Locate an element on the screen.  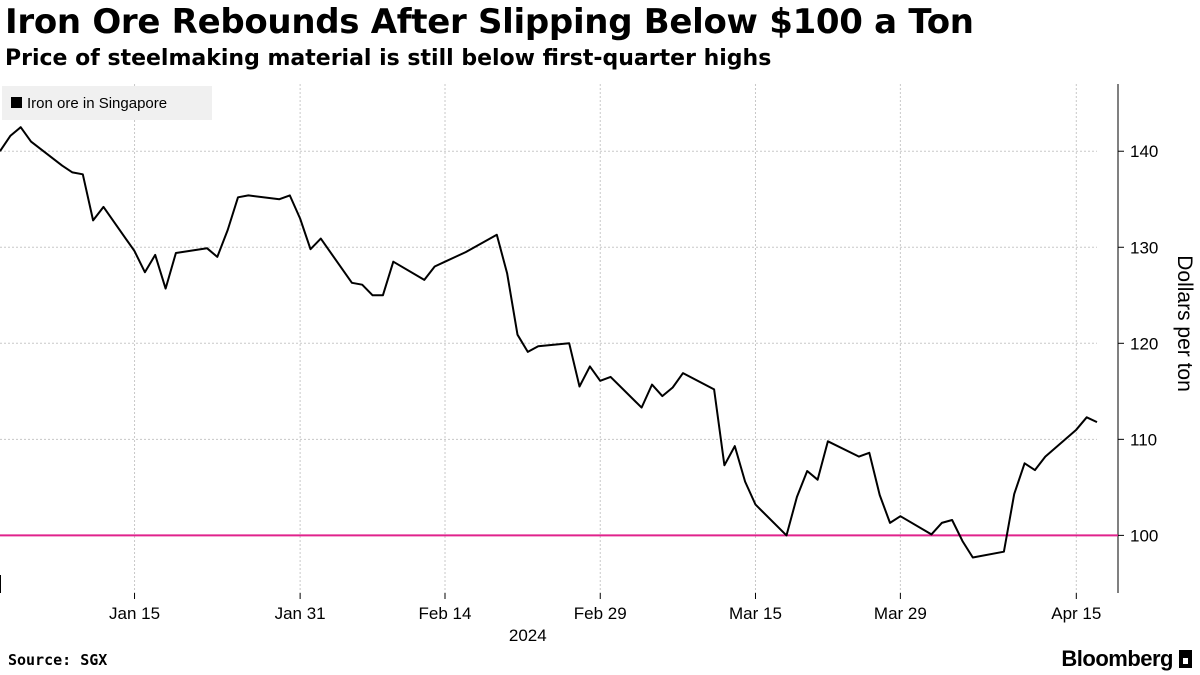
legend: Iron ore in Singapore is located at coordinates (107, 103).